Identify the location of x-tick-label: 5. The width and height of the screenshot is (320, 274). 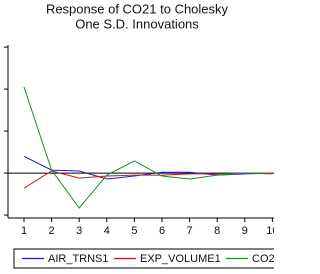
(134, 231).